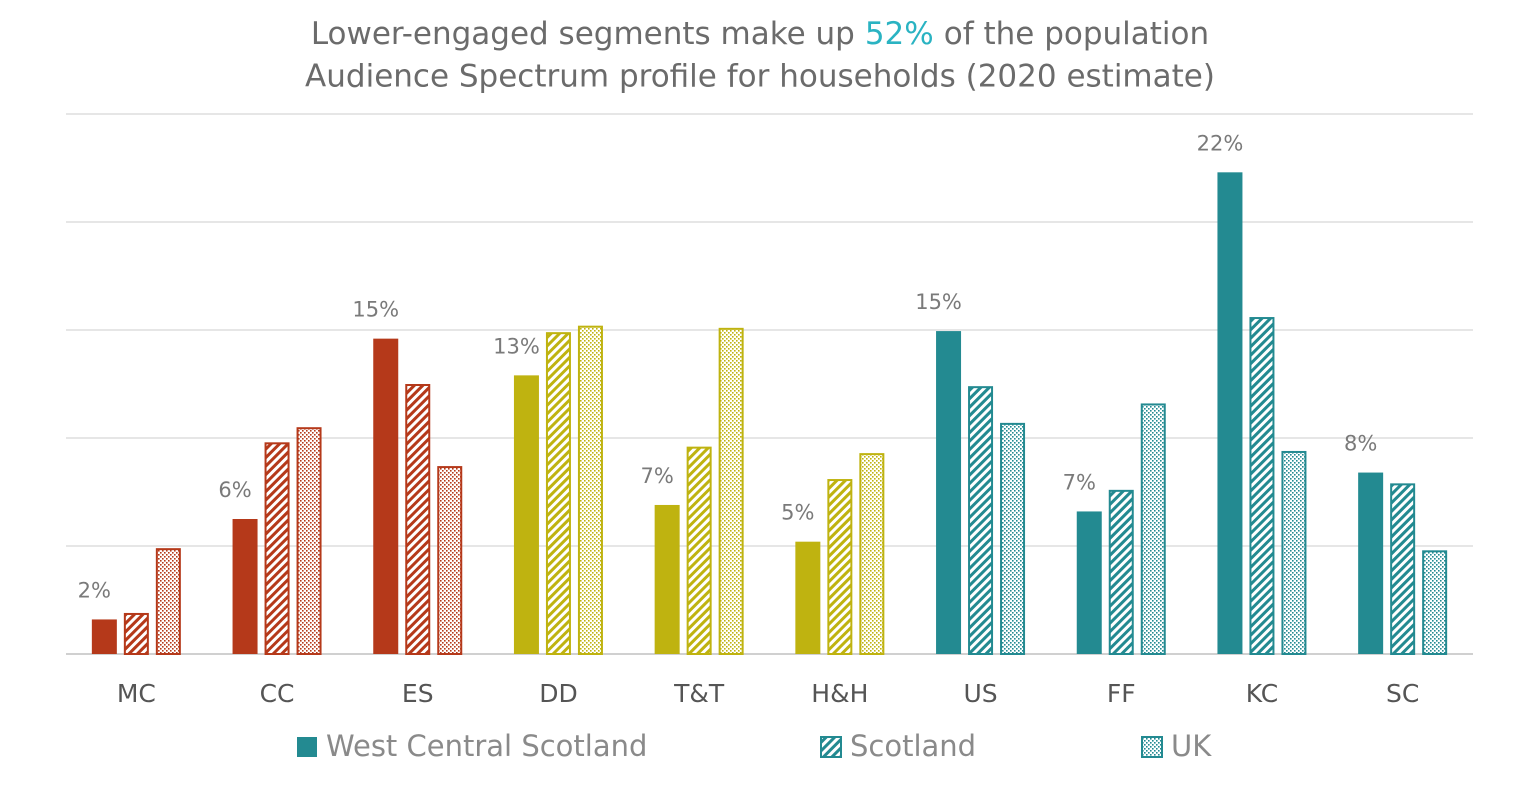  Describe the element at coordinates (980, 693) in the screenshot. I see `x-tick-label: US` at that location.